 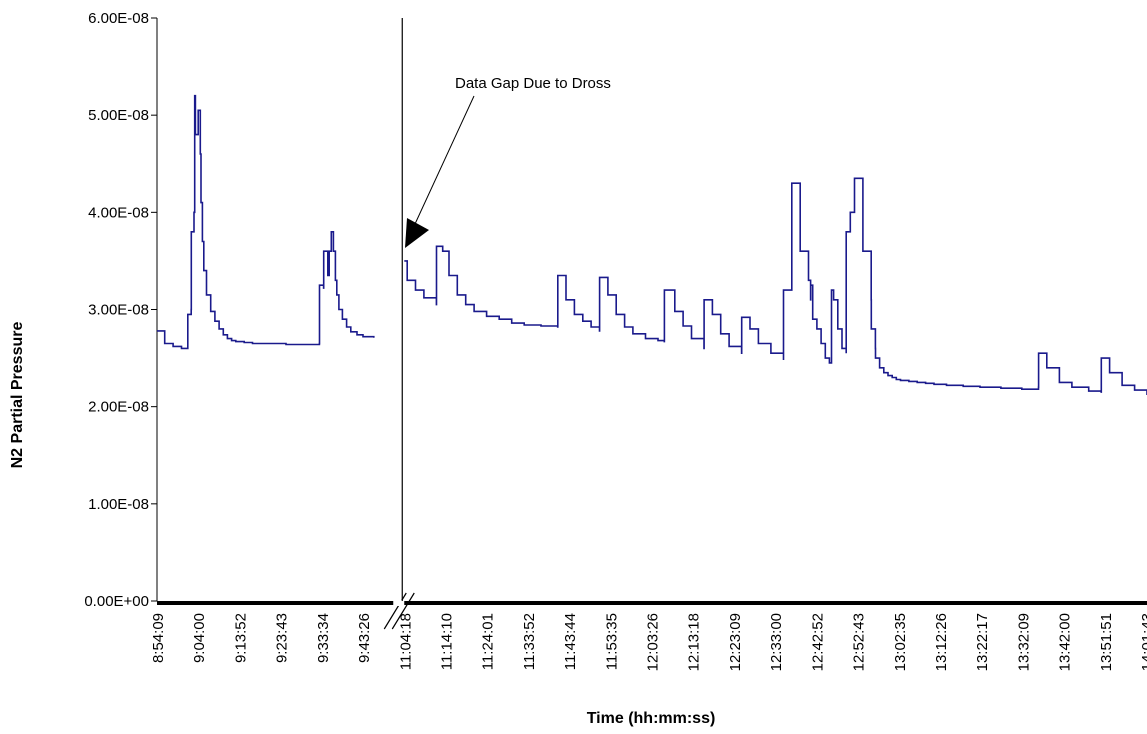 I want to click on x-tick-label: 12:23:09, so click(x=735, y=642).